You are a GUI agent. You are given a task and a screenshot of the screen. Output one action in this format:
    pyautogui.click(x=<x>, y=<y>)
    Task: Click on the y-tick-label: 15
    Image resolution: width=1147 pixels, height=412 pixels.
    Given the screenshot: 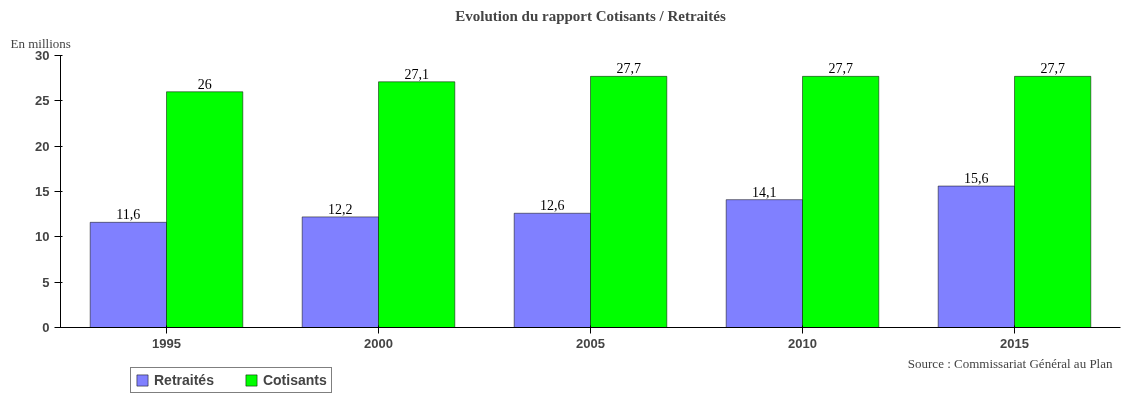 What is the action you would take?
    pyautogui.click(x=42, y=191)
    